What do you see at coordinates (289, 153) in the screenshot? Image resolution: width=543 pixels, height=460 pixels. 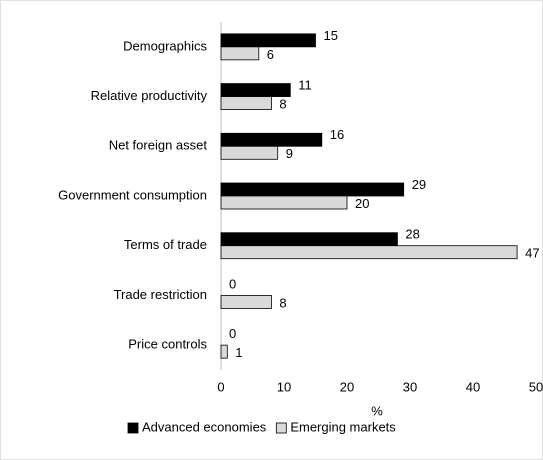 I see `value-label: 9` at bounding box center [289, 153].